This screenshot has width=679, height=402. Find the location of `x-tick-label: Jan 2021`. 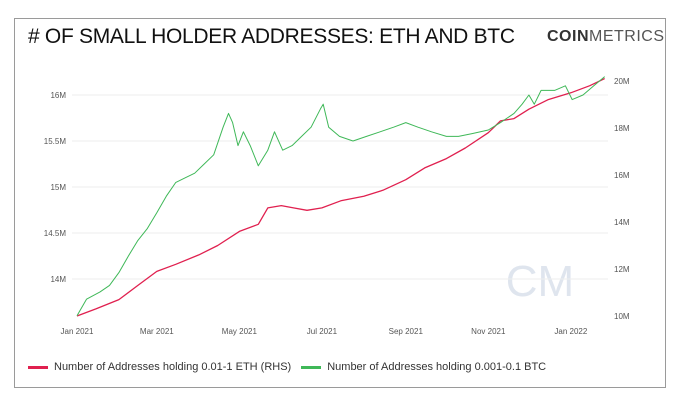

x-tick-label: Jan 2021 is located at coordinates (77, 331).